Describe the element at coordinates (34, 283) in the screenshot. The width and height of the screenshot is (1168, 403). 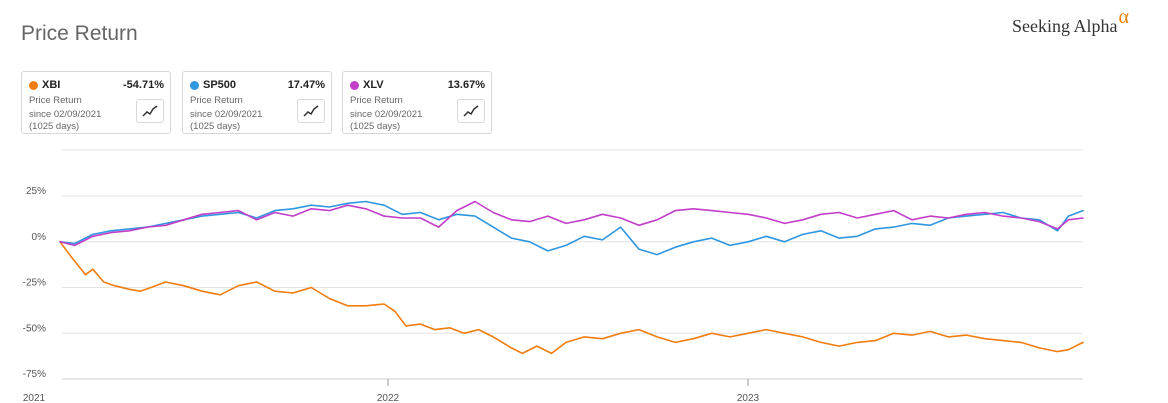
I see `y-tick-label: -25%` at that location.